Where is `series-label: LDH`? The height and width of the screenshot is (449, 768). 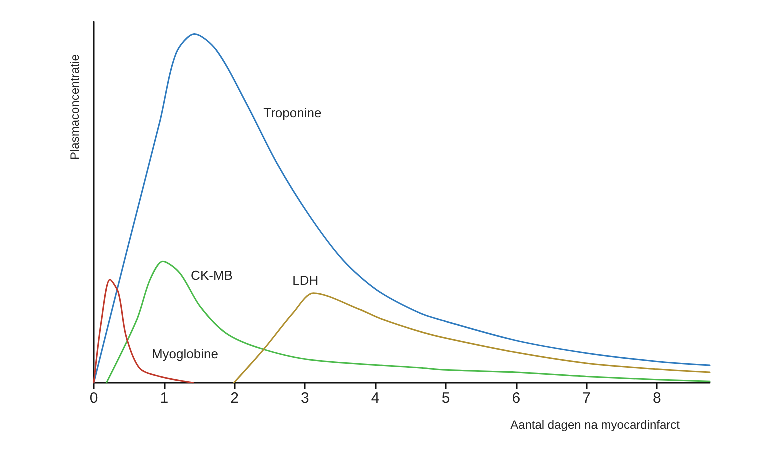 series-label: LDH is located at coordinates (305, 280).